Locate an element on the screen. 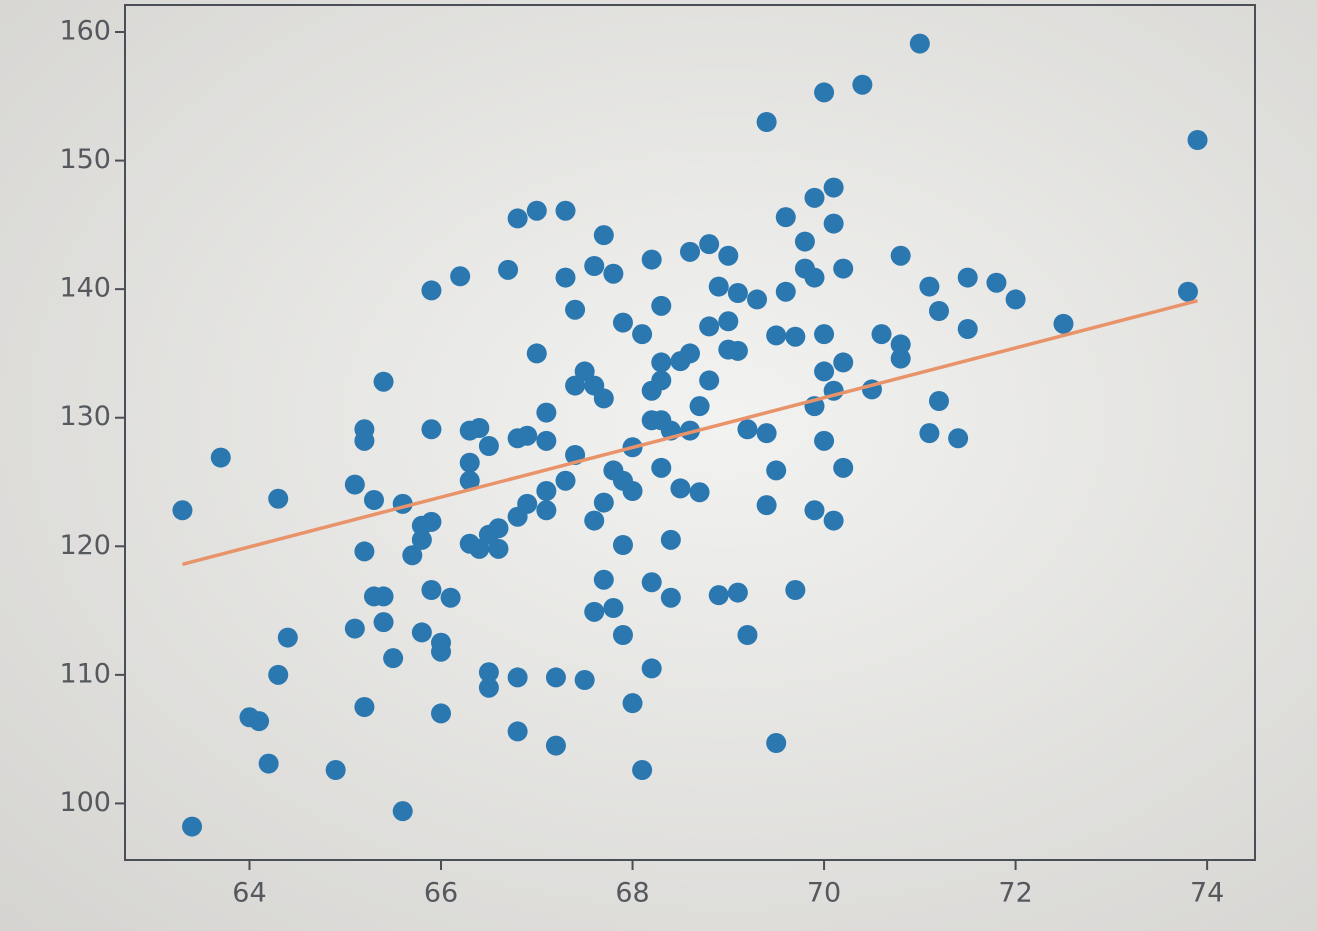 The width and height of the screenshot is (1317, 931). x-tick-label: 68 is located at coordinates (632, 893).